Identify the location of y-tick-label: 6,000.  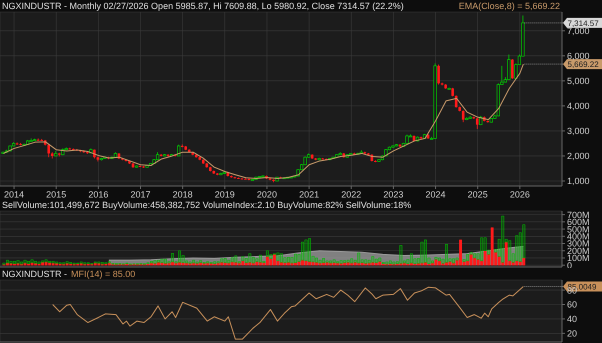
(578, 56).